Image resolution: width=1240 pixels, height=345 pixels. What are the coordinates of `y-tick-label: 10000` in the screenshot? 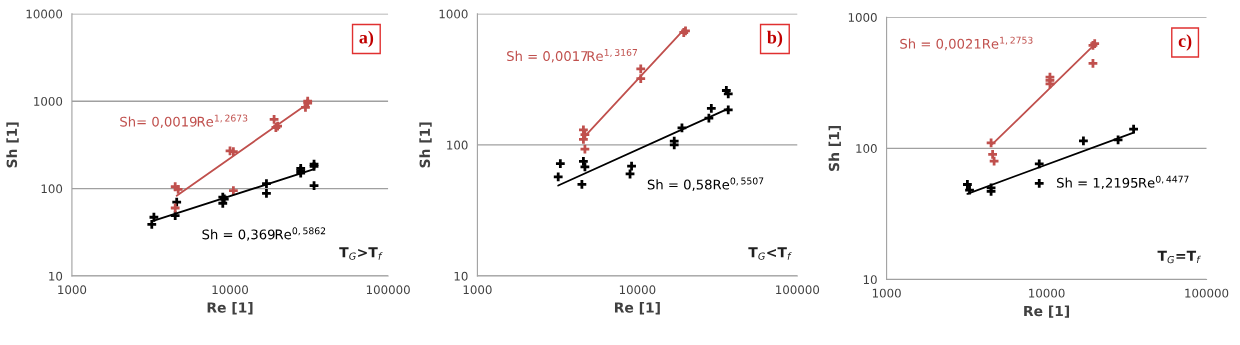 It's located at (44, 14).